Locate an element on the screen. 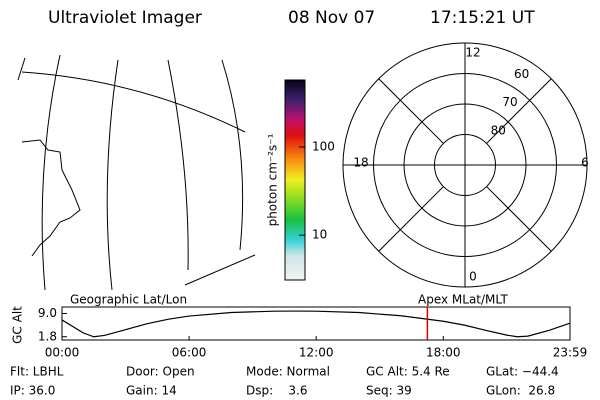 Image resolution: width=600 pixels, height=400 pixels. info-field: GLat: −44.4 is located at coordinates (522, 372).